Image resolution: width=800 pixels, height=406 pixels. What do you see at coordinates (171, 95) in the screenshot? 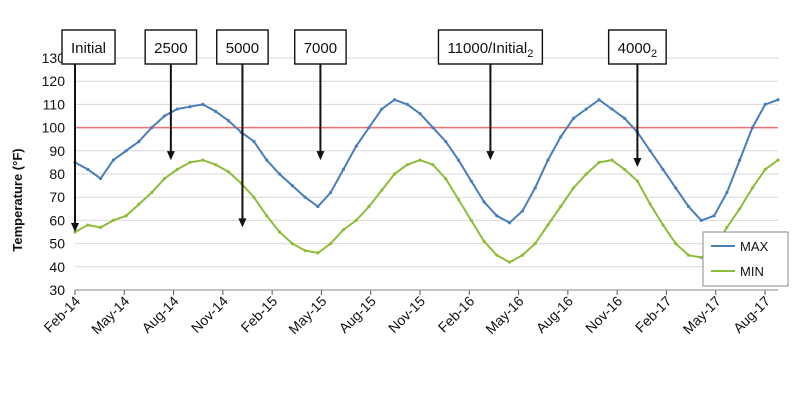
I see `callout-2: 2500` at bounding box center [171, 95].